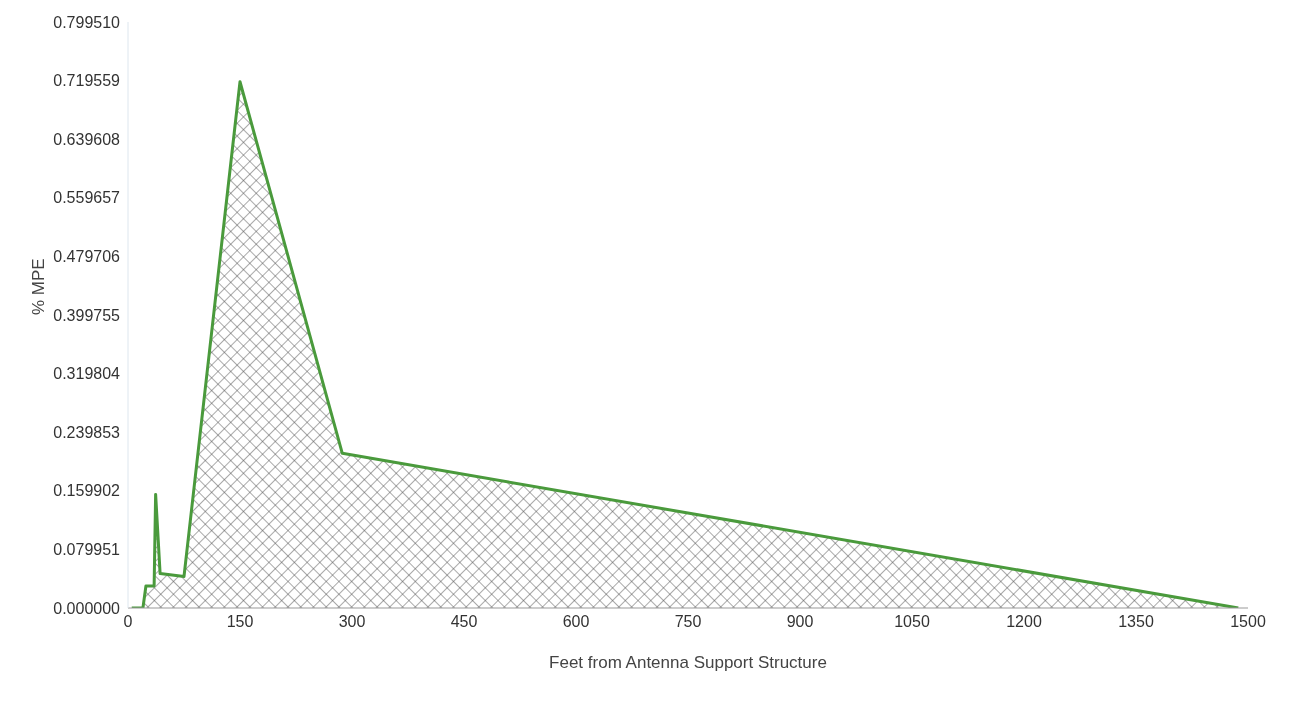 The height and width of the screenshot is (714, 1293). Describe the element at coordinates (1248, 622) in the screenshot. I see `x-tick-label: 1500` at that location.